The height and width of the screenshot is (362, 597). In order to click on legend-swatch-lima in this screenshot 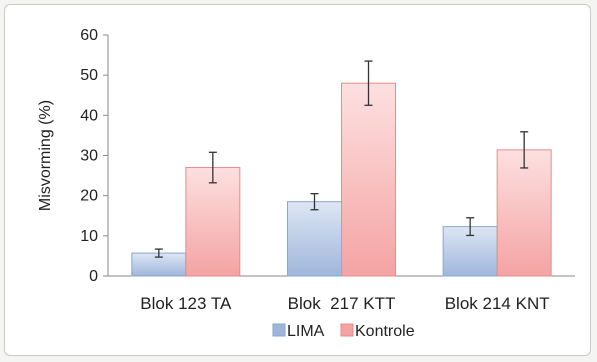, I will do `click(279, 330)`.